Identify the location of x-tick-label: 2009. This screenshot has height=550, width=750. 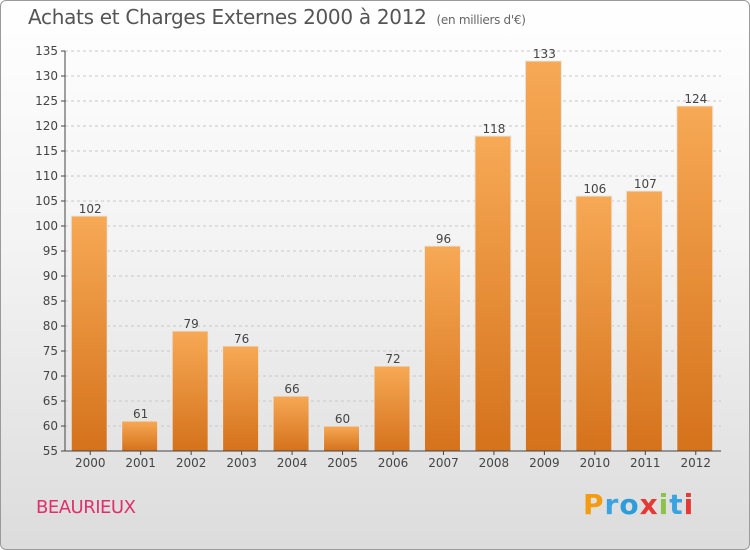
(544, 463).